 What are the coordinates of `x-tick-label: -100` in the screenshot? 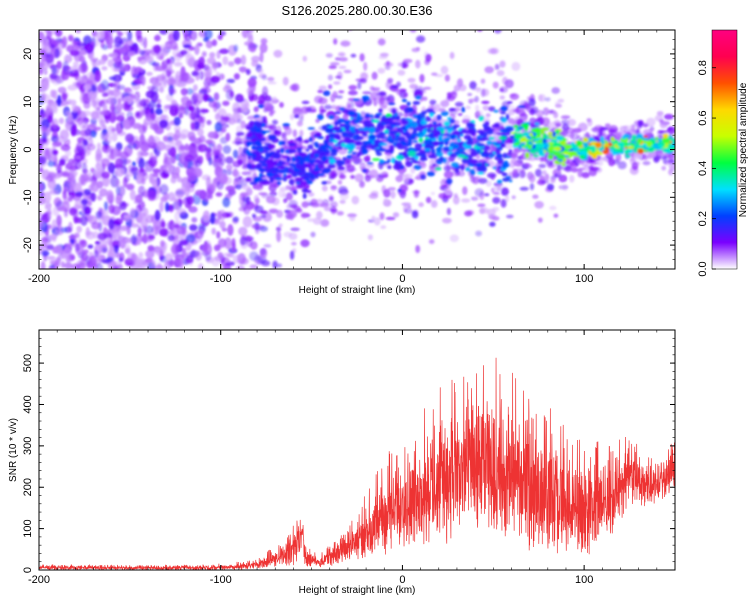 It's located at (221, 580).